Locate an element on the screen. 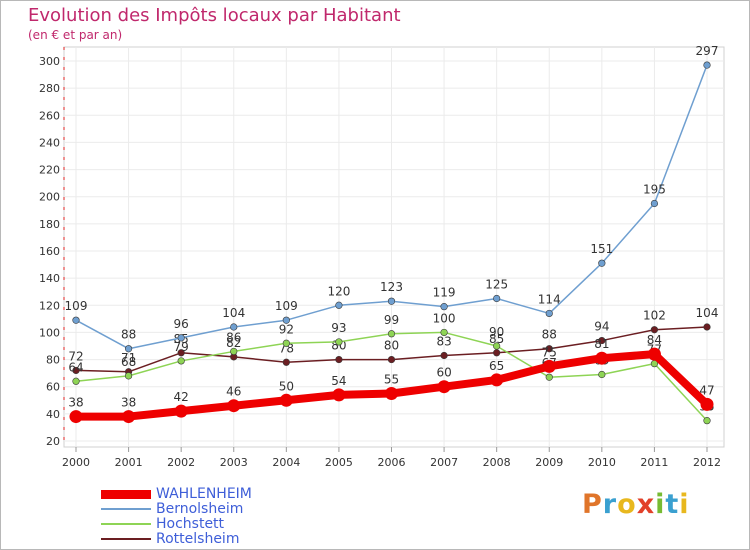 Image resolution: width=750 pixels, height=550 pixels. data-label-hochstett: 64 is located at coordinates (75, 367).